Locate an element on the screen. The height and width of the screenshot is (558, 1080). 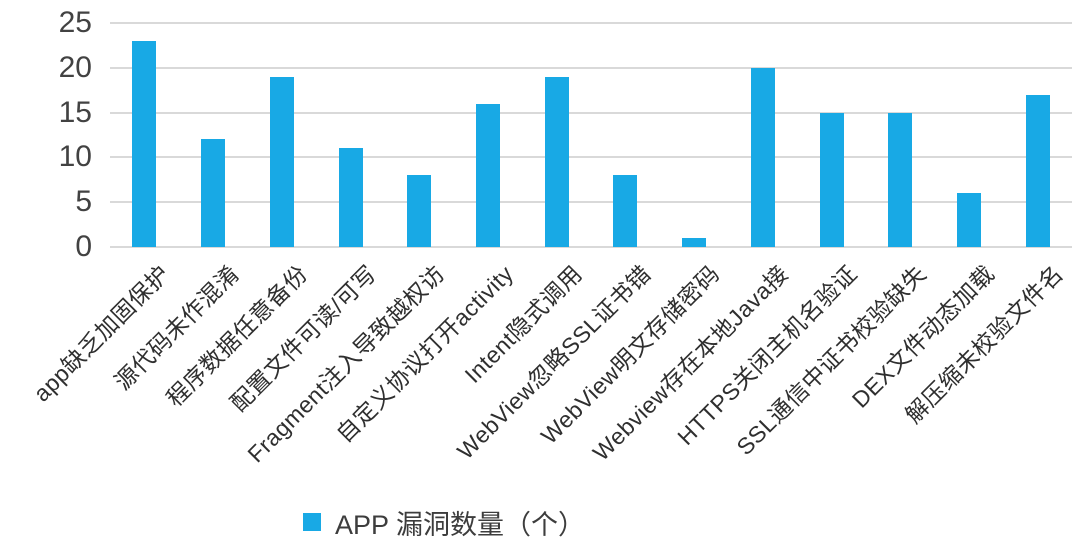
y-axis-tick-label: 20 is located at coordinates (75, 67).